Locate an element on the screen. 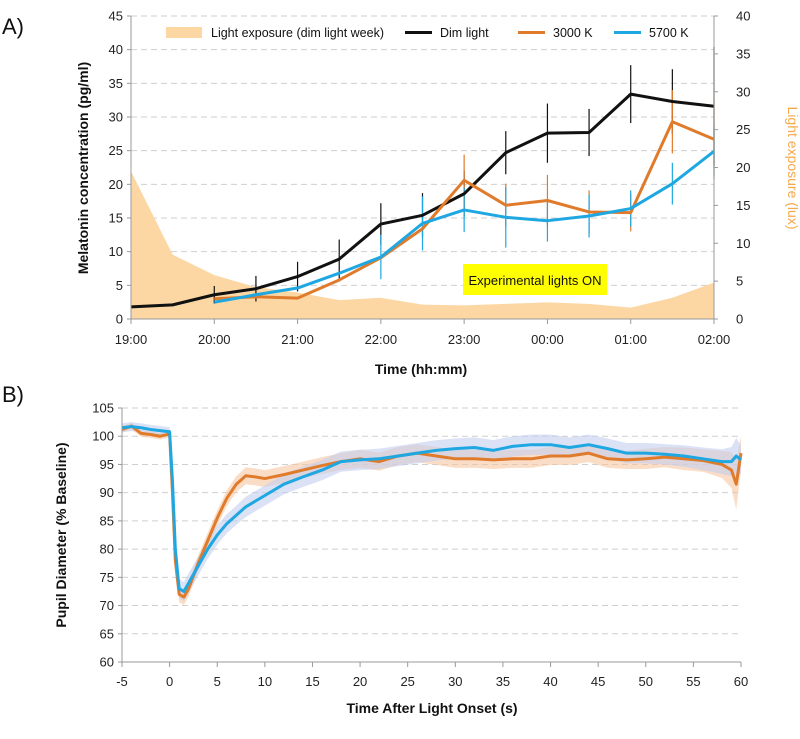 The image size is (800, 739). y2-tick-label-40: 40 is located at coordinates (743, 16).